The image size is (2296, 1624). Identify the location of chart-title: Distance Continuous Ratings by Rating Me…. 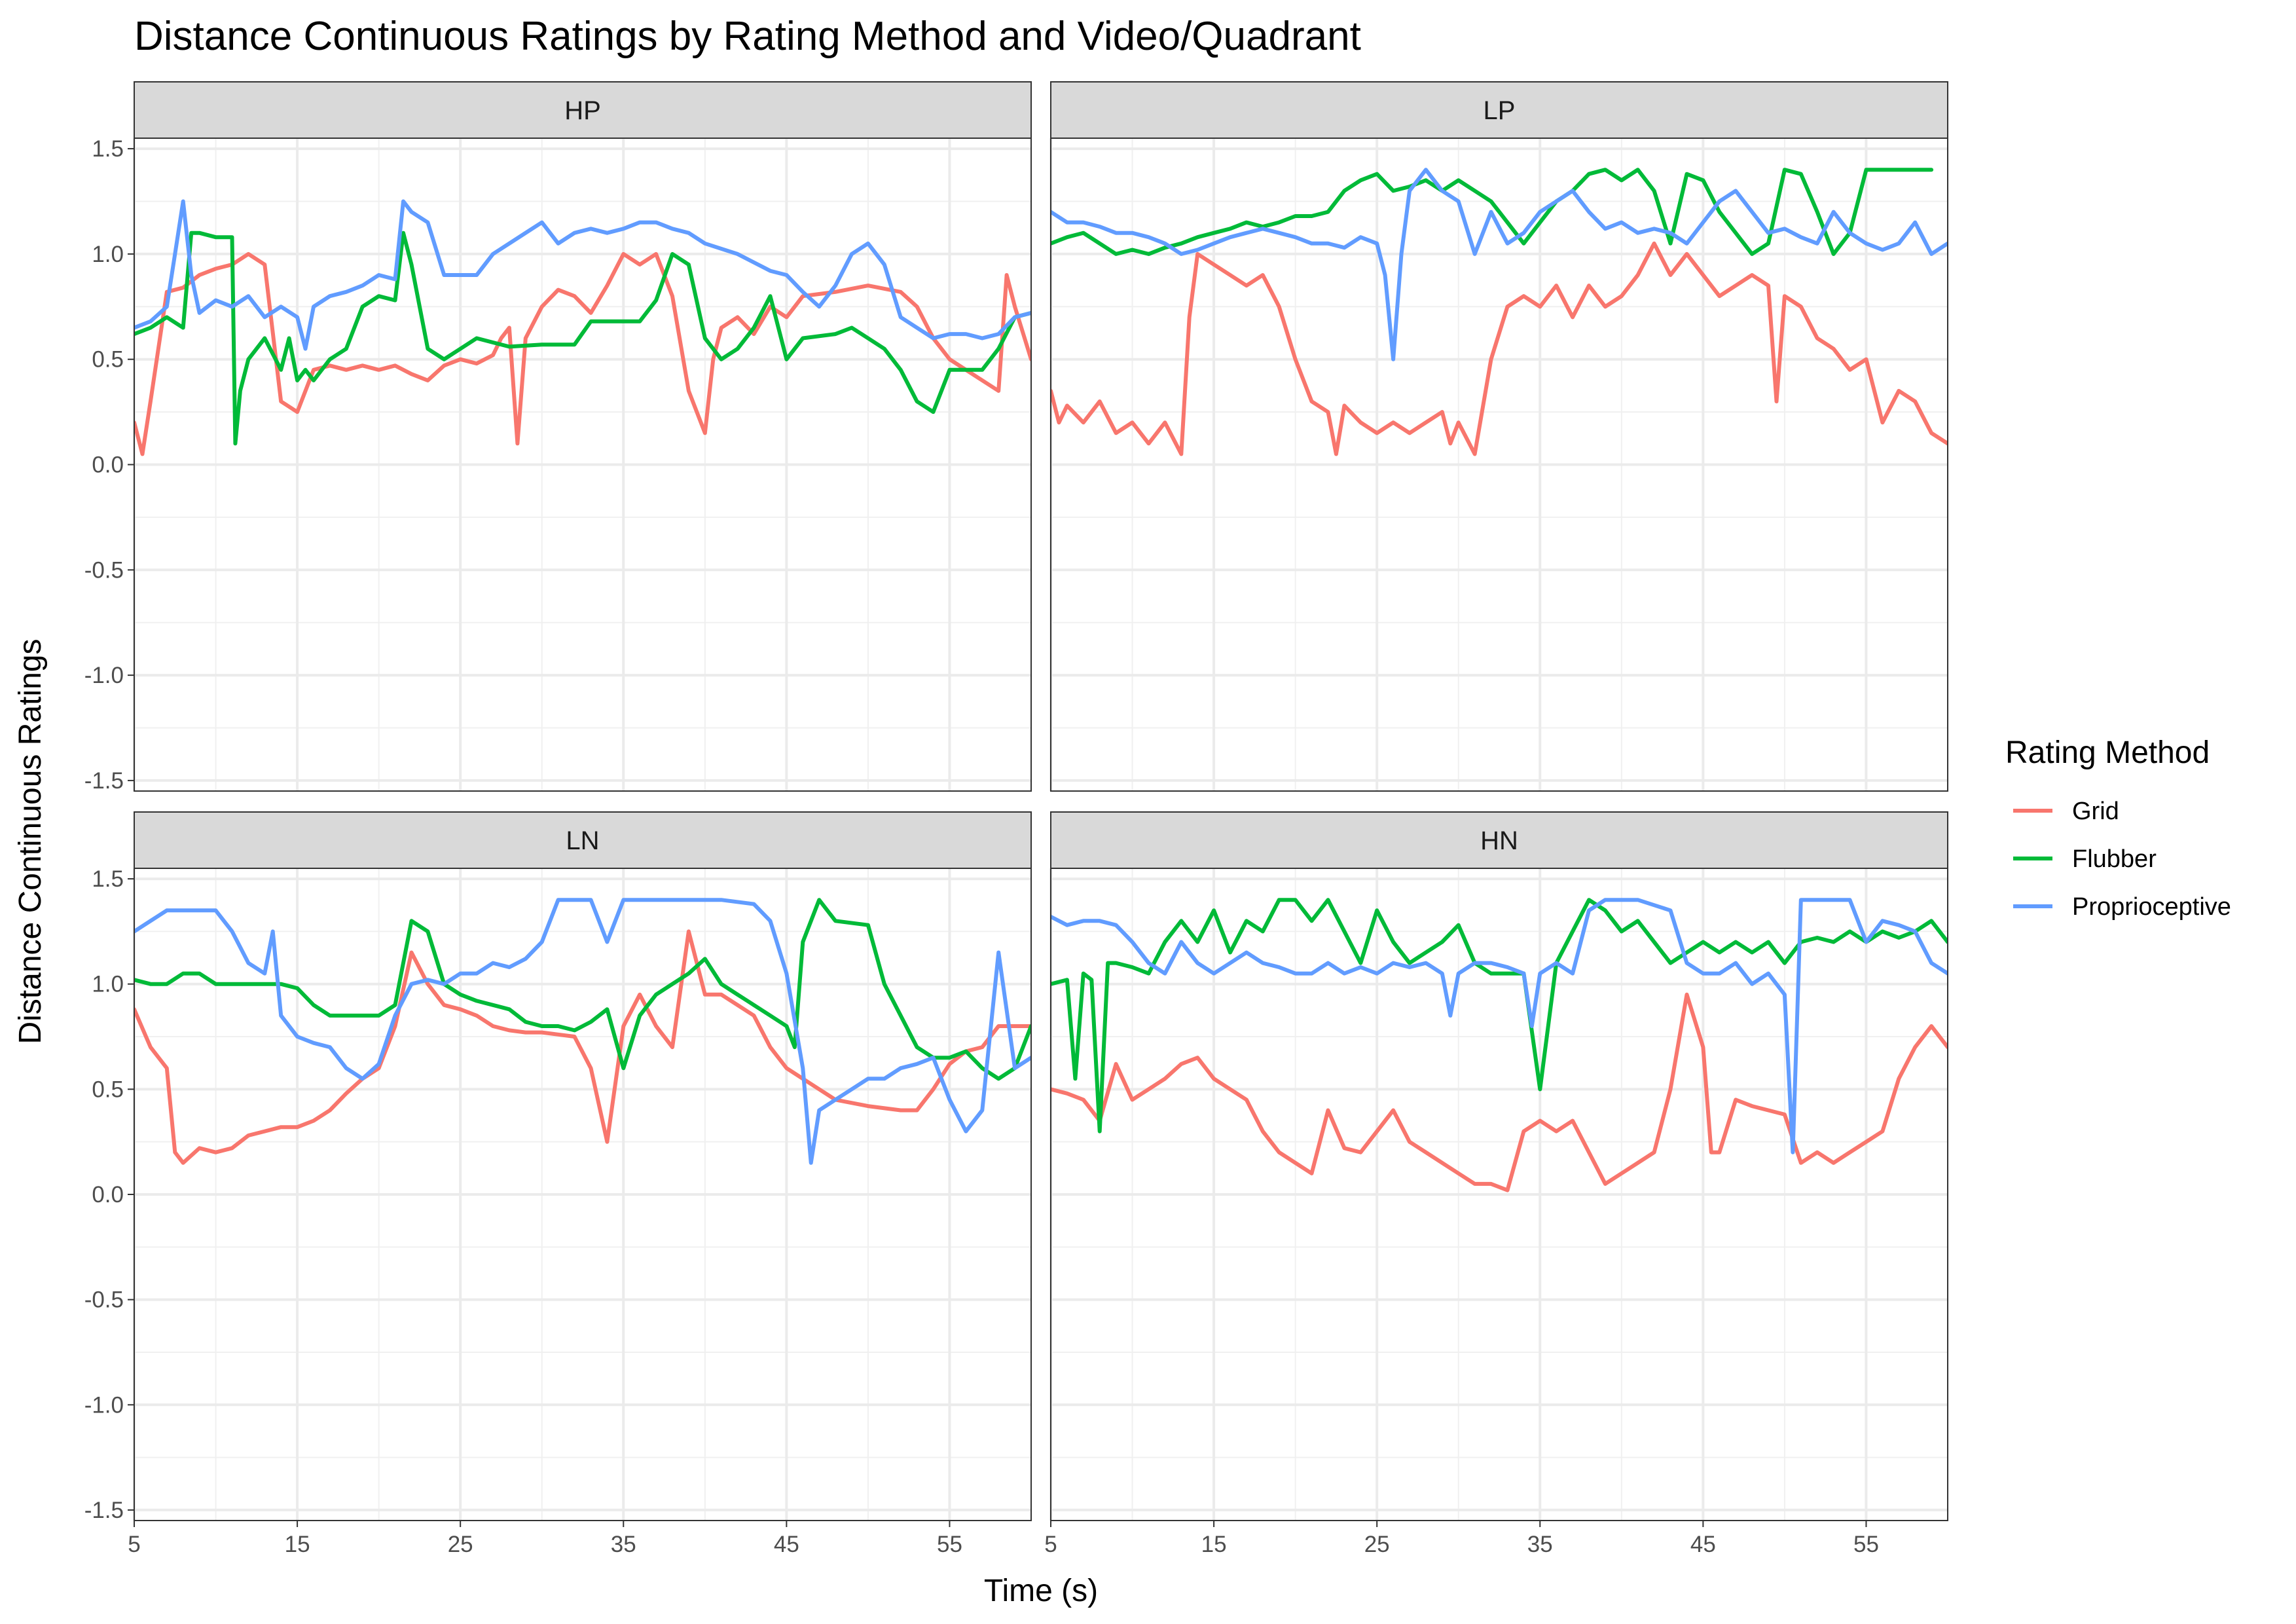
(747, 36).